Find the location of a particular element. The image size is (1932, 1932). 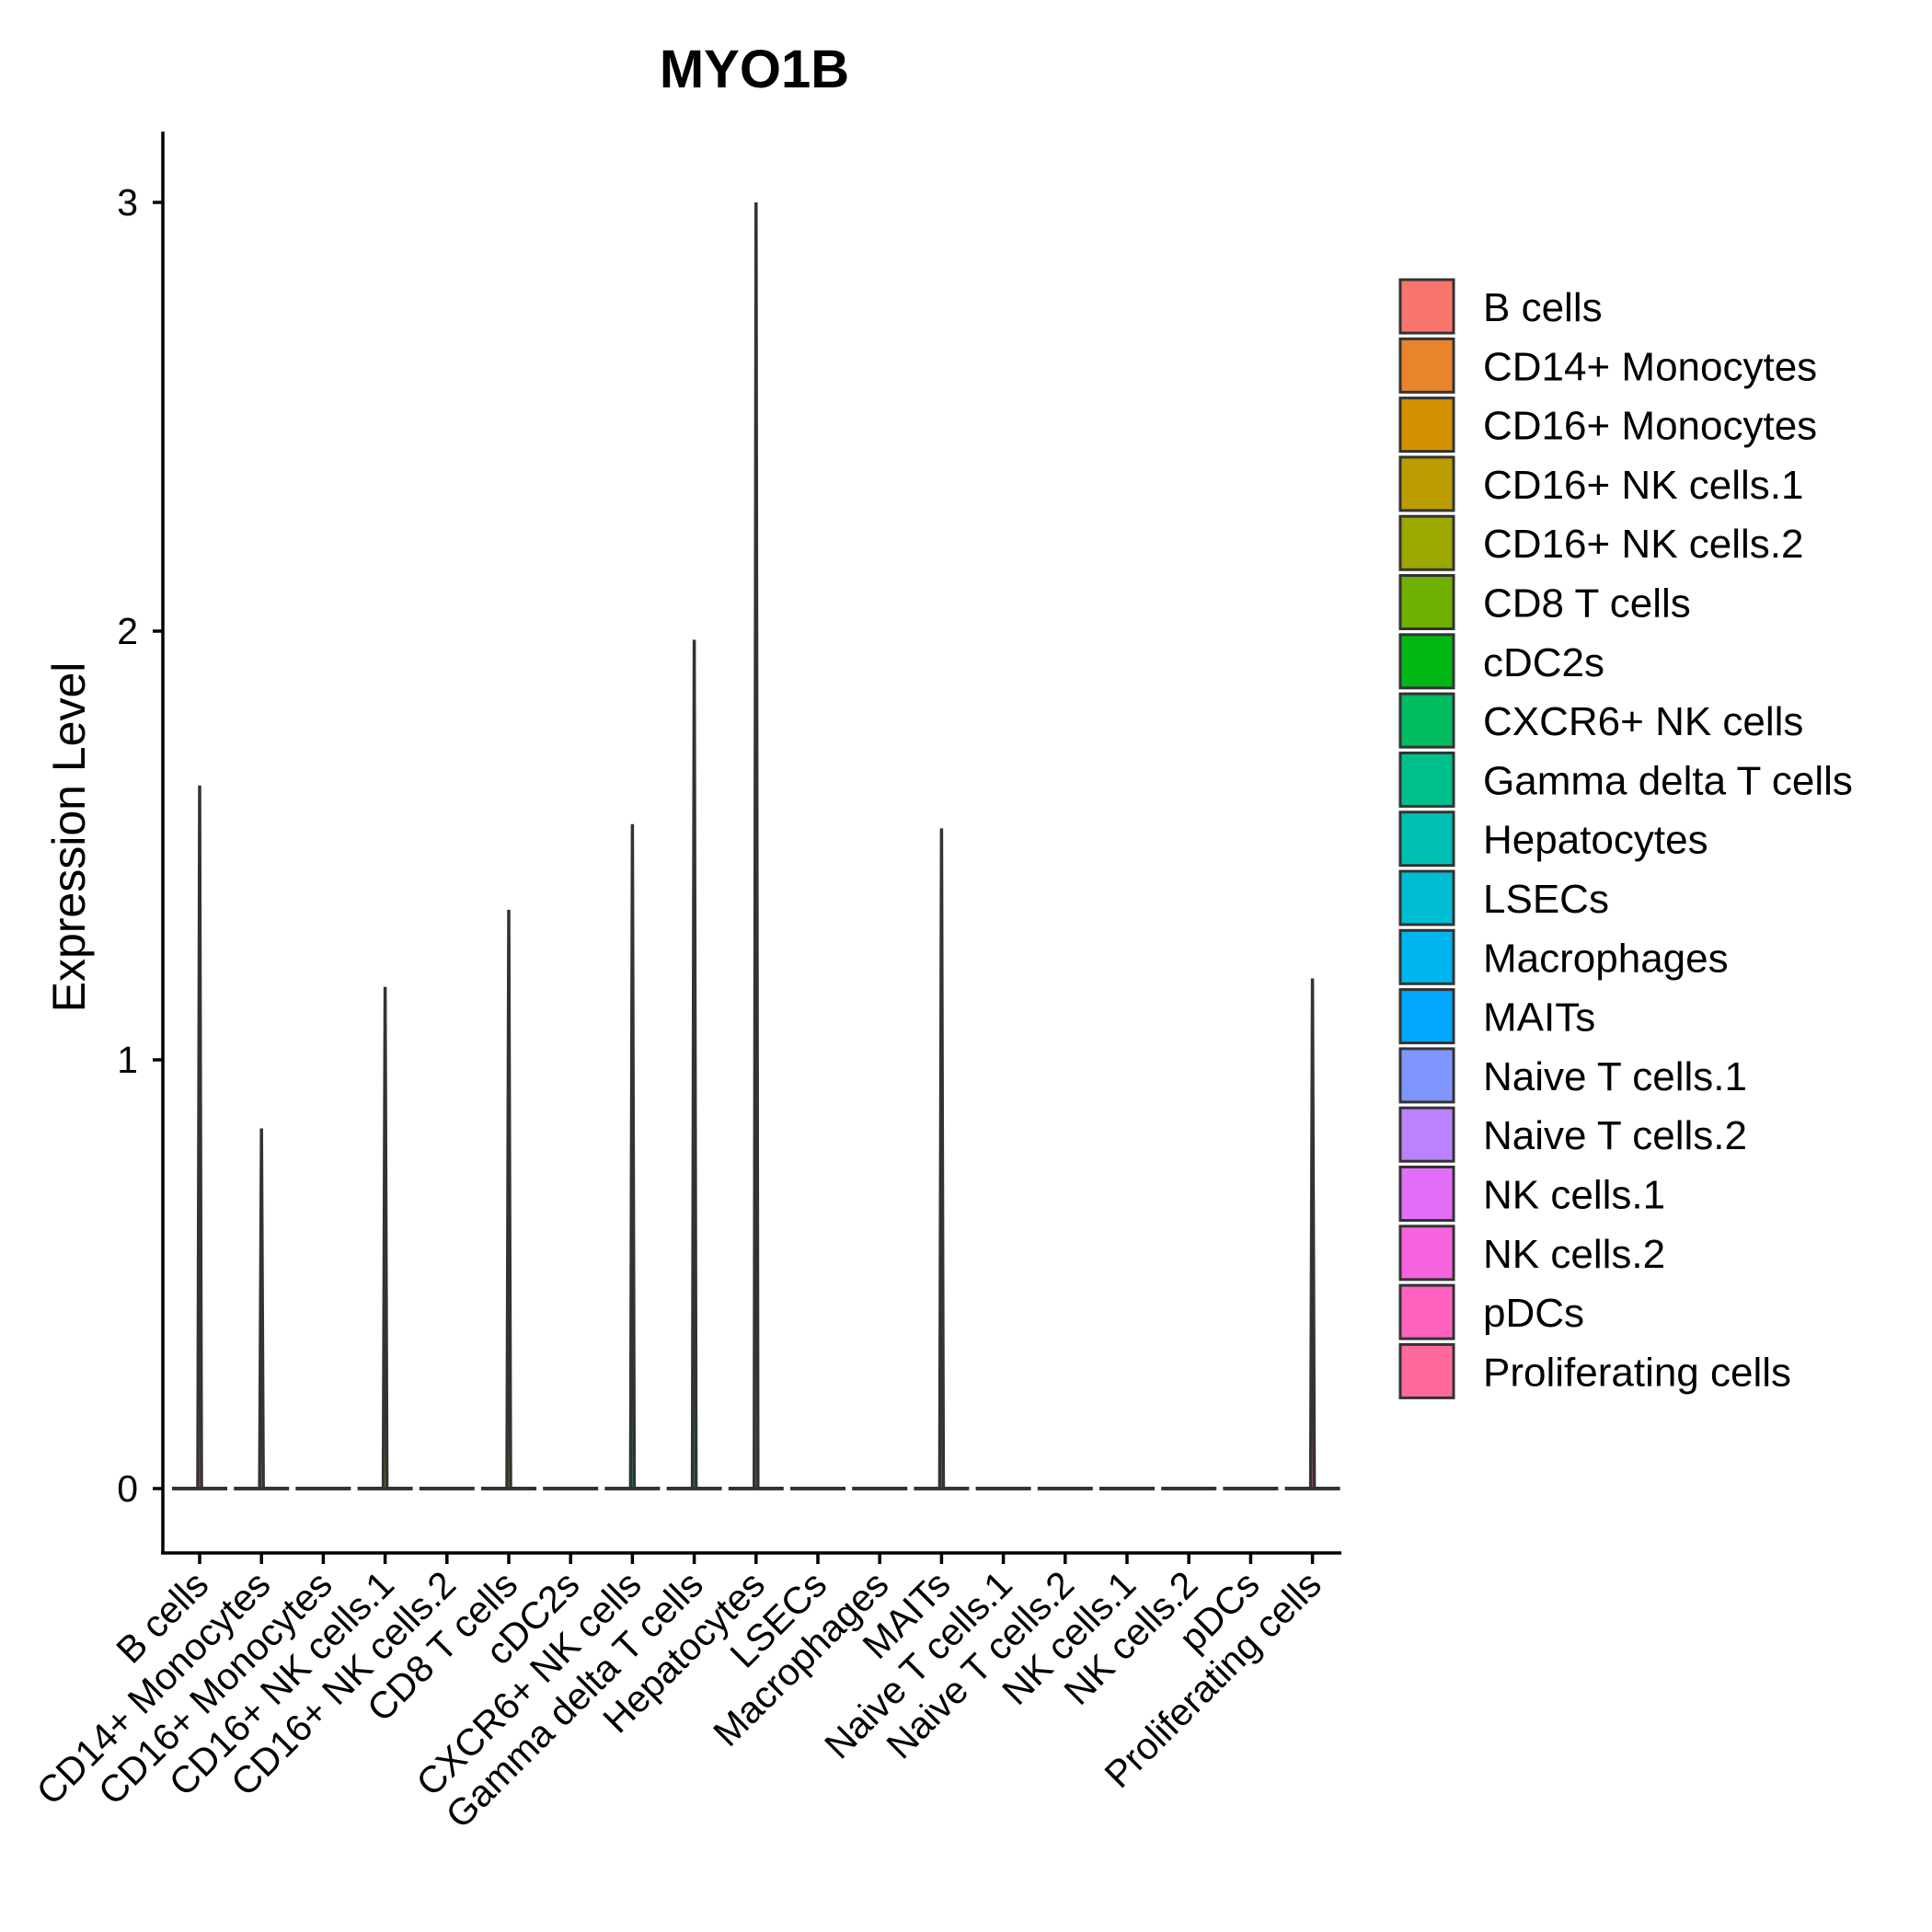

y-axis-ticks: 0 1 2 3 is located at coordinates (140, 845).